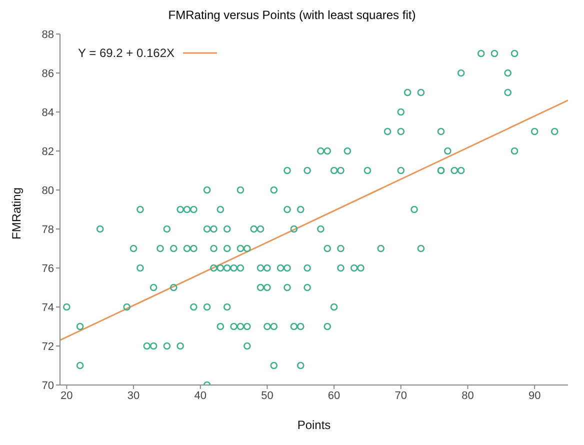 Image resolution: width=584 pixels, height=445 pixels. Describe the element at coordinates (16, 213) in the screenshot. I see `y-axis-title: FMRating` at that location.